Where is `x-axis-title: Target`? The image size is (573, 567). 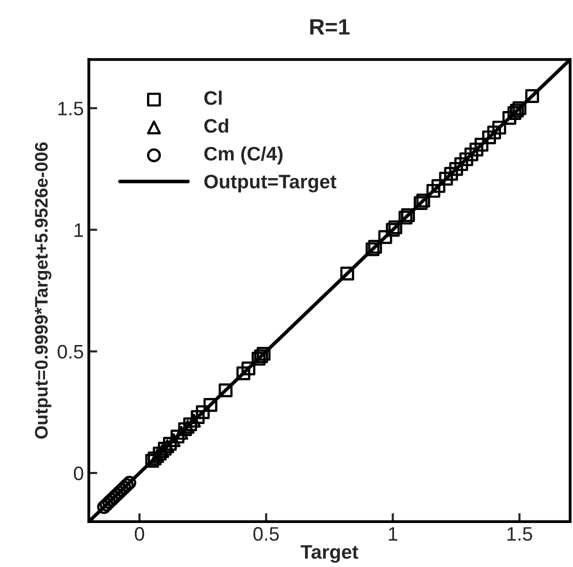
x-axis-title: Target is located at coordinates (329, 554).